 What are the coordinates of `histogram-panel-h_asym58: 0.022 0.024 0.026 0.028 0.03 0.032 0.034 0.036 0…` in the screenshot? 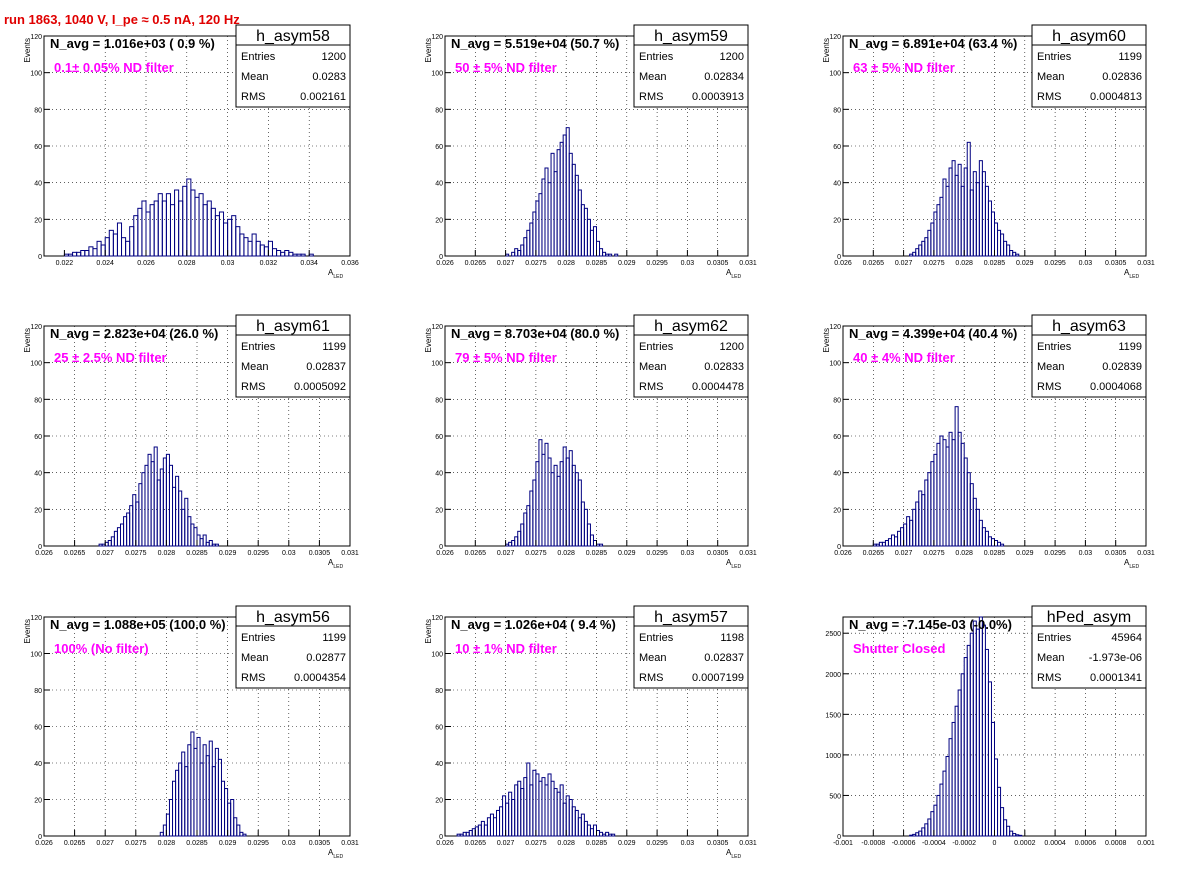 It's located at (191, 152).